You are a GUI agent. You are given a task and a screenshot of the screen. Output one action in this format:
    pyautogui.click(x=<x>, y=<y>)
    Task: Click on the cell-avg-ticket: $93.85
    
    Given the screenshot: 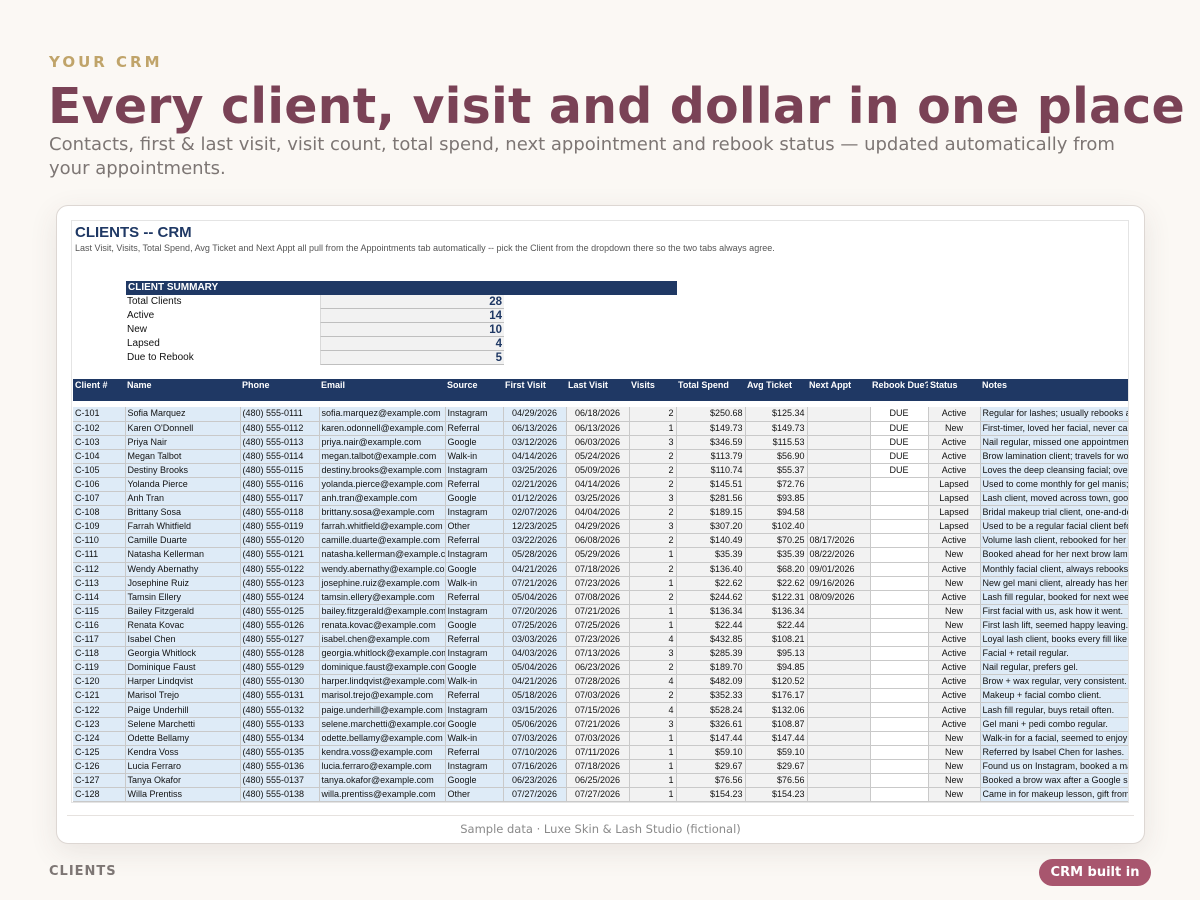 What is the action you would take?
    pyautogui.click(x=776, y=499)
    